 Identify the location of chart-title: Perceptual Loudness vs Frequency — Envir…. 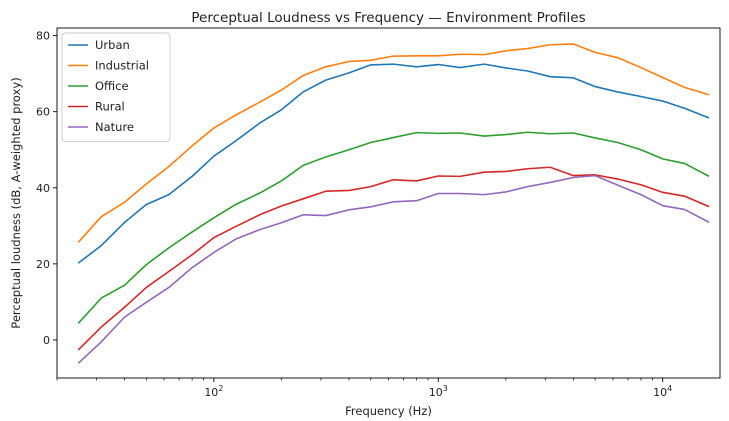
(388, 18).